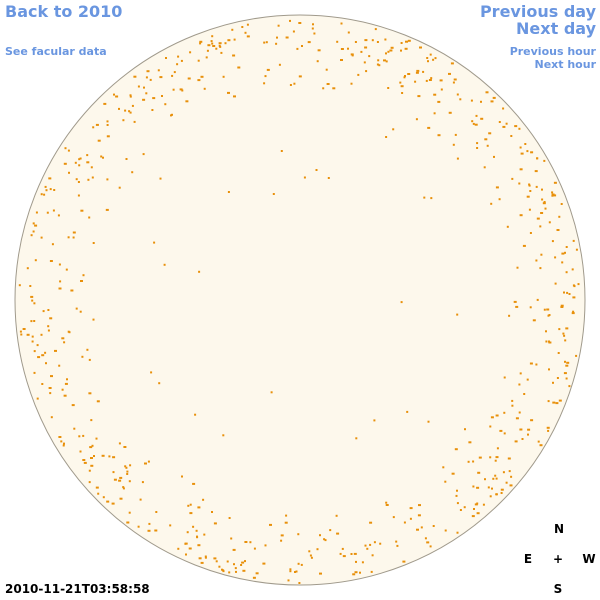  I want to click on previous-day-link: Previous day, so click(537, 11).